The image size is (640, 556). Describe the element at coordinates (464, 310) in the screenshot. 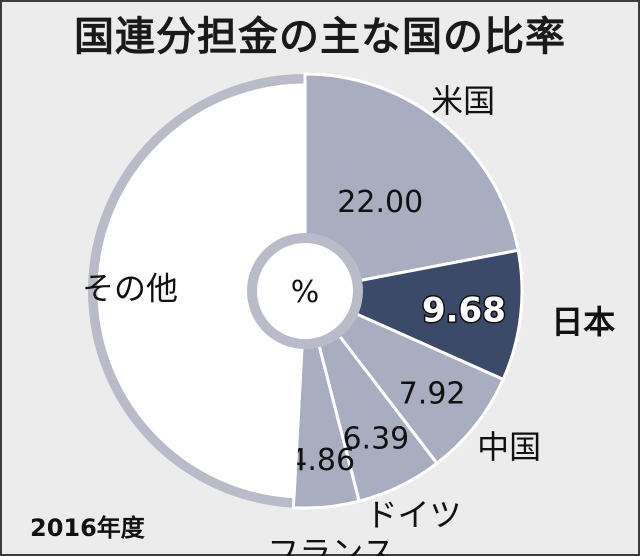

I see `slice-value-label: 9.68` at that location.